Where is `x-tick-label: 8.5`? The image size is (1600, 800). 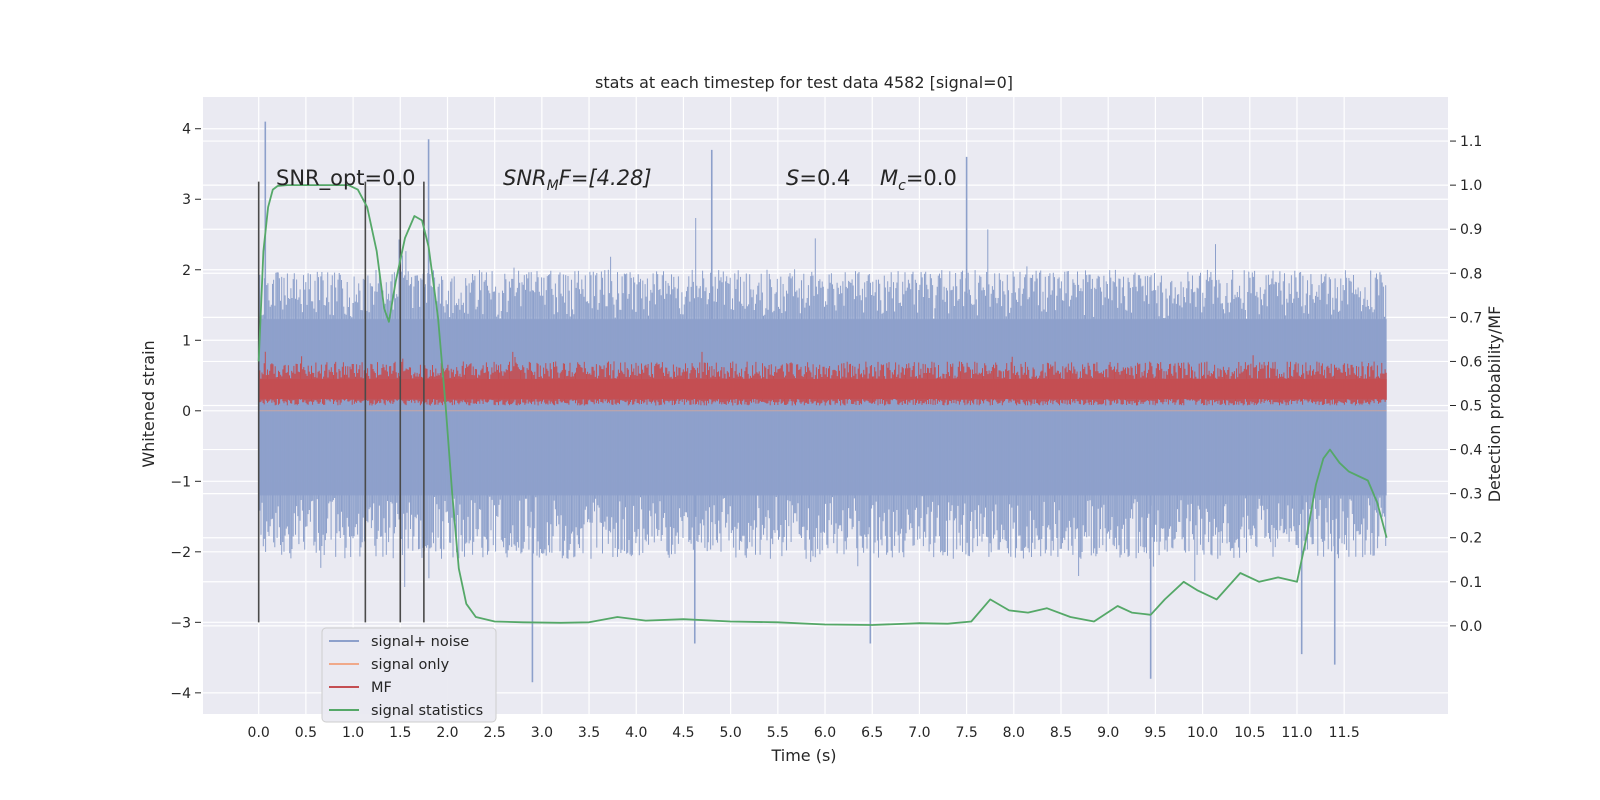 x-tick-label: 8.5 is located at coordinates (1061, 733).